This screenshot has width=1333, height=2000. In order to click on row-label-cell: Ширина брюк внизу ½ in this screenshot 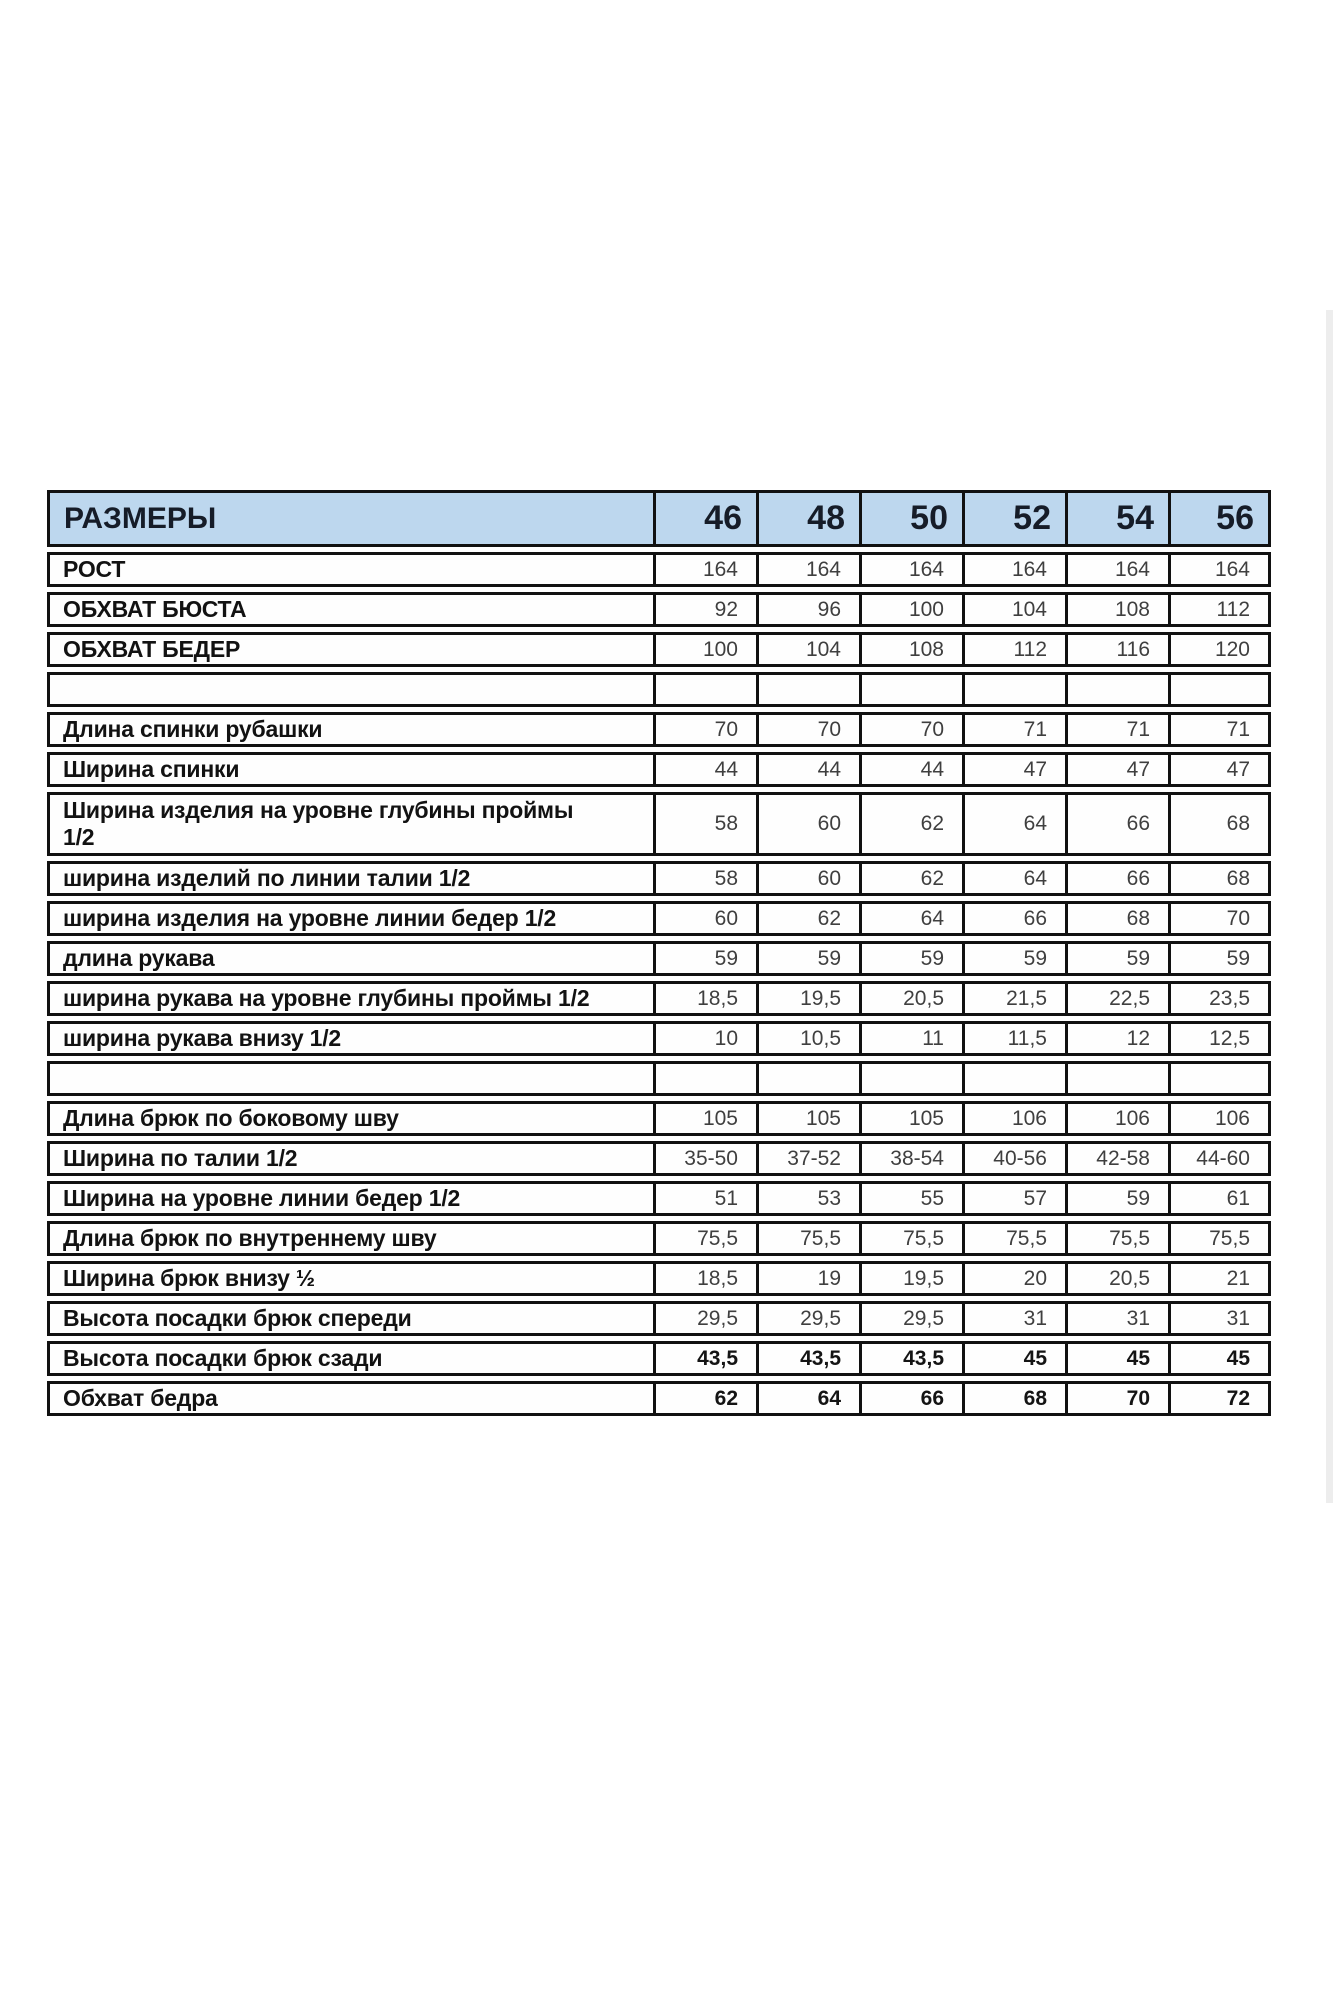, I will do `click(350, 1278)`.